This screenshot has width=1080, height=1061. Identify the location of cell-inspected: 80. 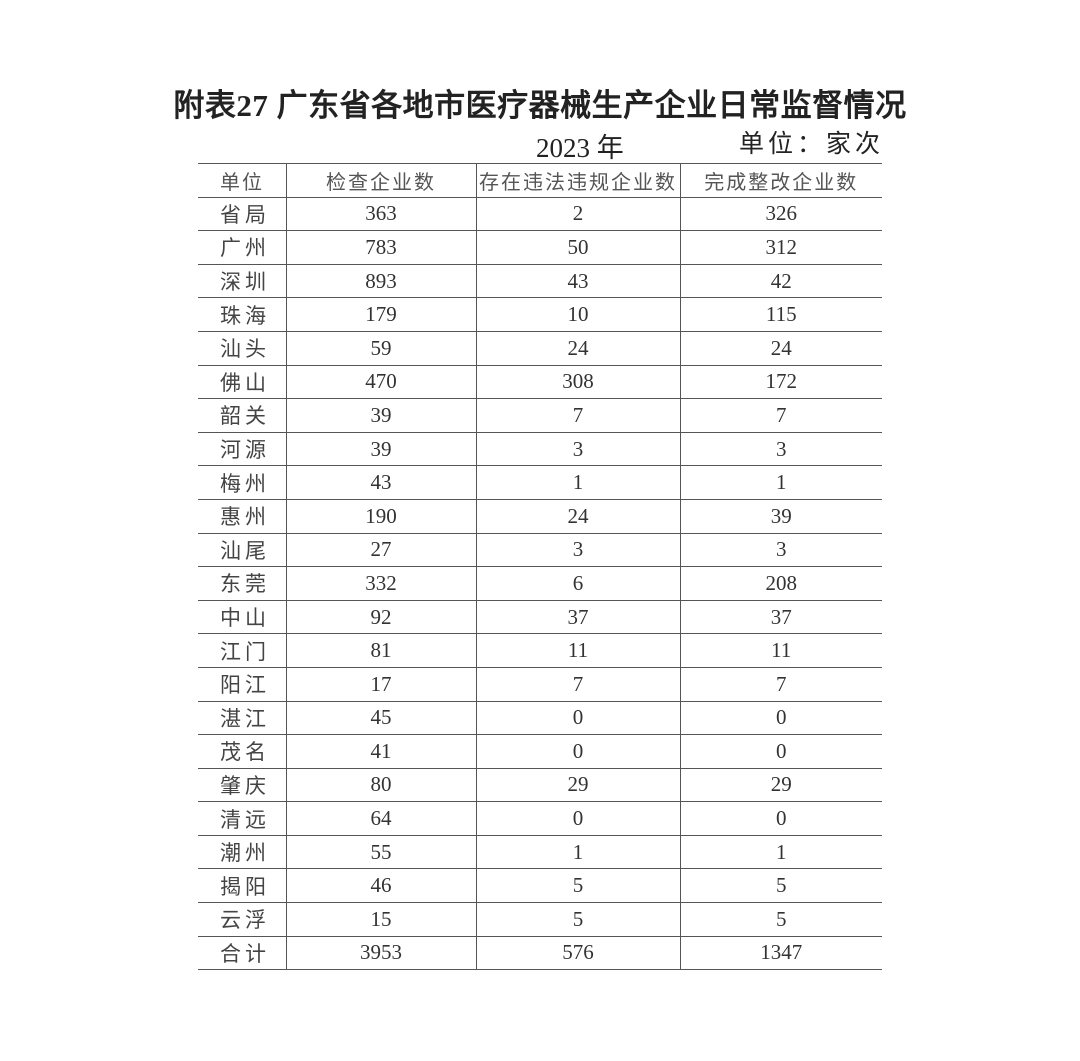
(380, 785).